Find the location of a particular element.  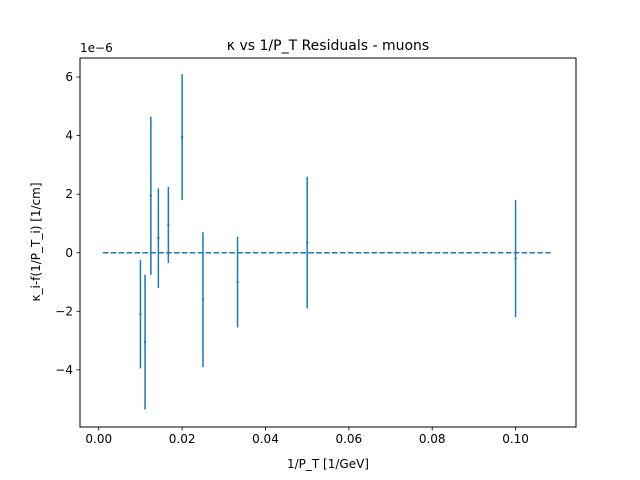

x-axis-ticks: 0.00 0.02 0.04 0.06 0.08 0.10 is located at coordinates (307, 436).